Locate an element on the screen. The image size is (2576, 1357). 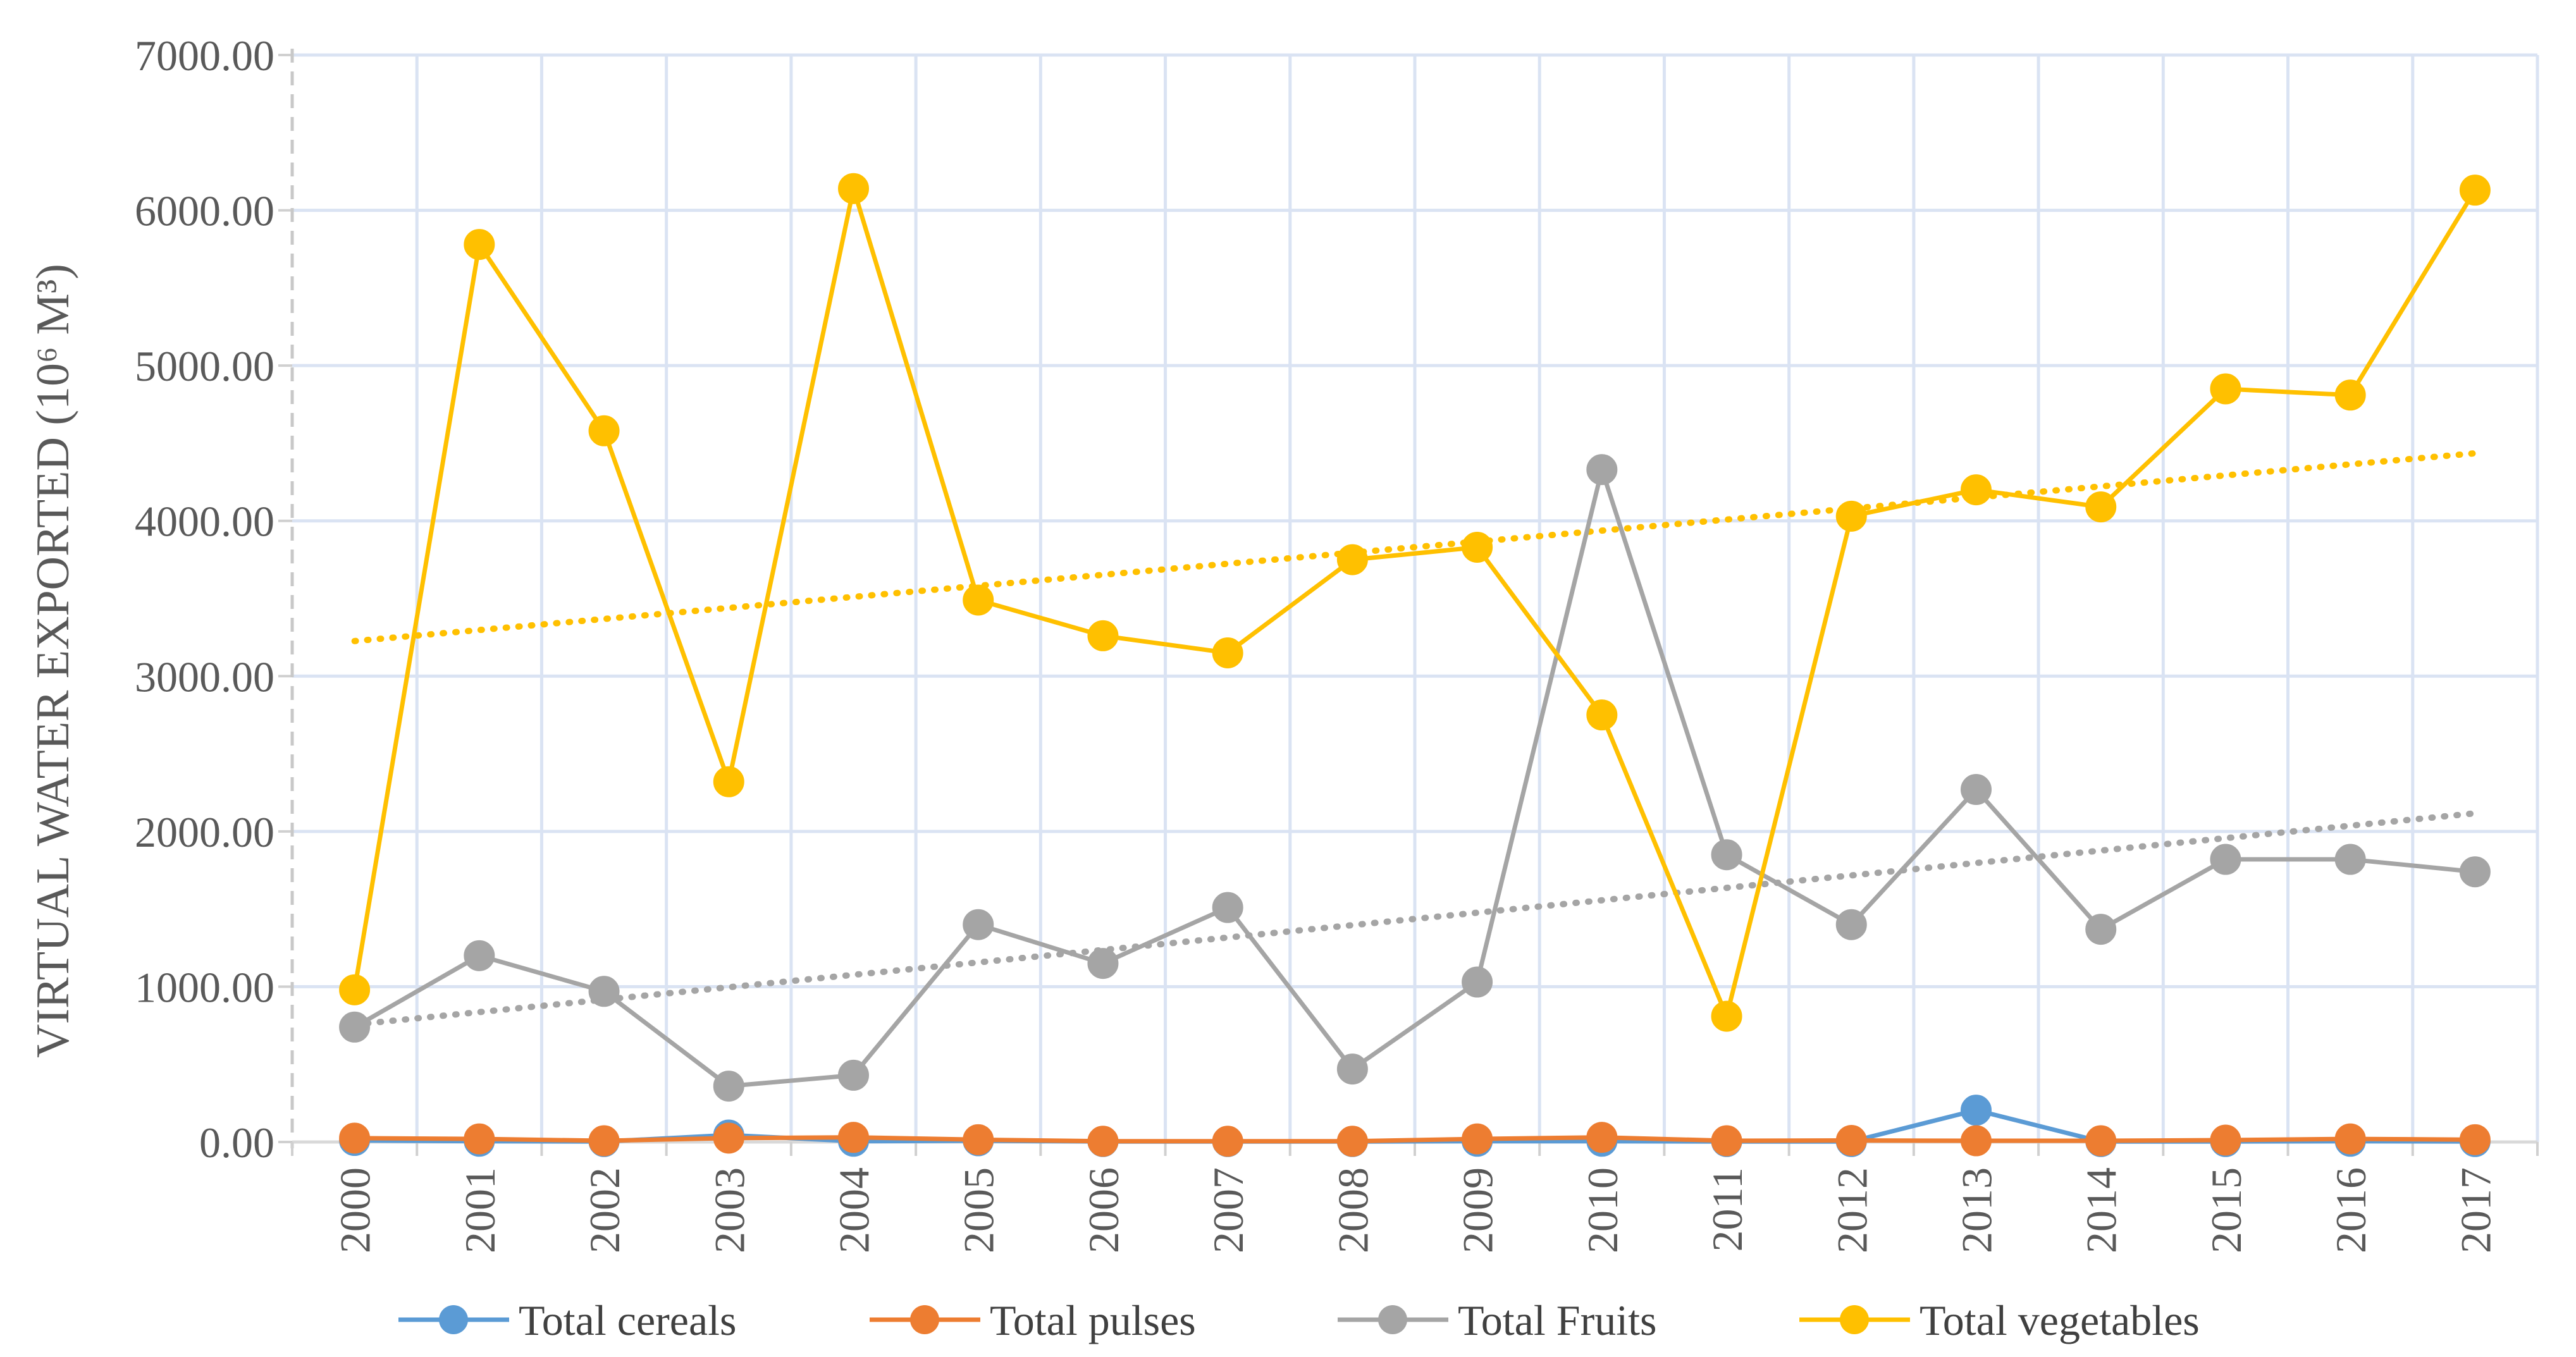
x-tick-label: 2011 is located at coordinates (1727, 1209).